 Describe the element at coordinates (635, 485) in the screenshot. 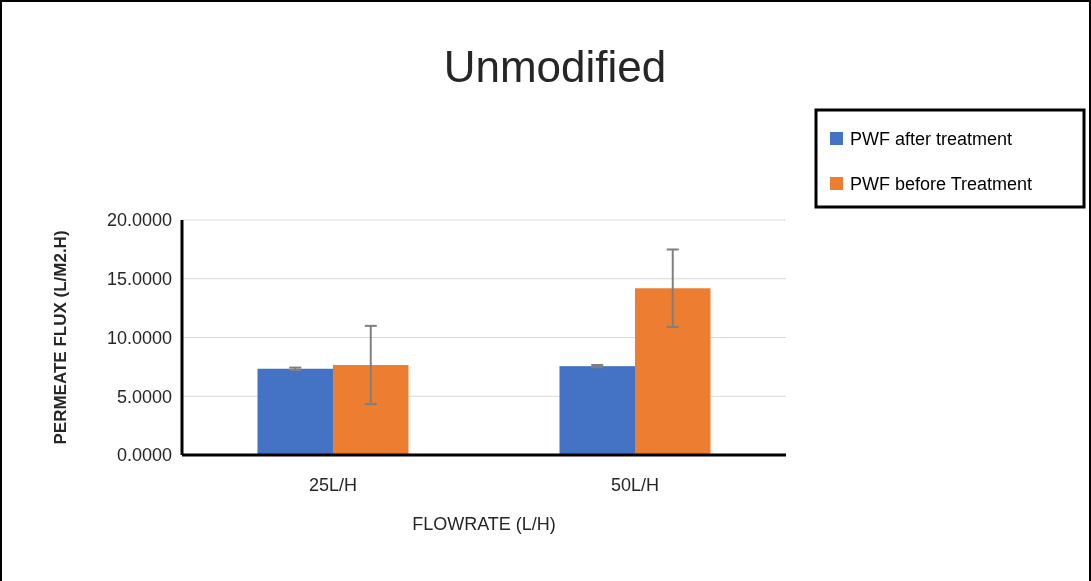

I see `x-tick-label: 50L/H` at that location.